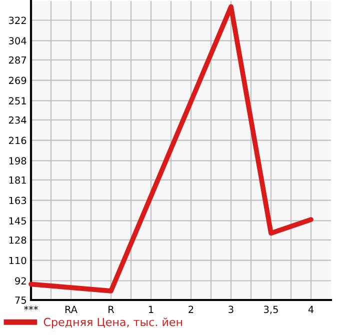 Image resolution: width=345 pixels, height=335 pixels. What do you see at coordinates (31, 308) in the screenshot?
I see `x-tick-label: ***` at bounding box center [31, 308].